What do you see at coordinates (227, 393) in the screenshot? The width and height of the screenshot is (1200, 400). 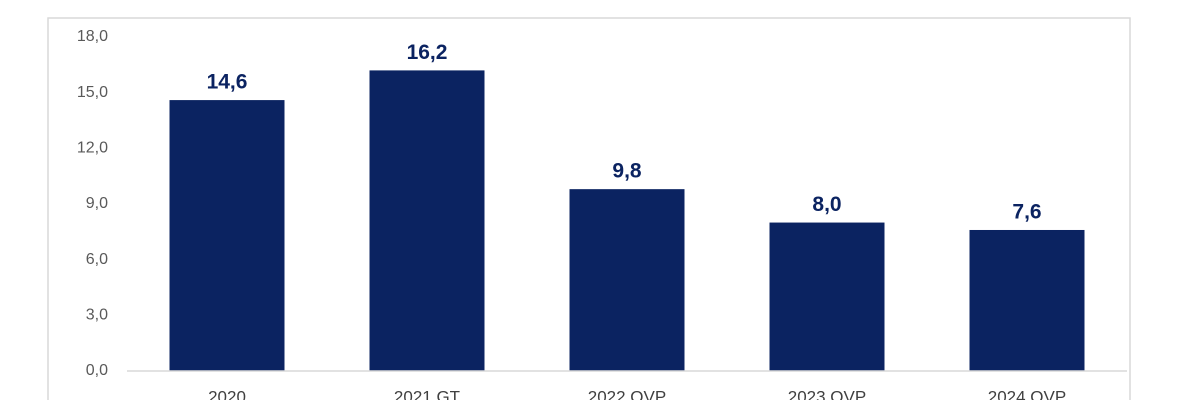 I see `x-tick-label: 2020` at bounding box center [227, 393].